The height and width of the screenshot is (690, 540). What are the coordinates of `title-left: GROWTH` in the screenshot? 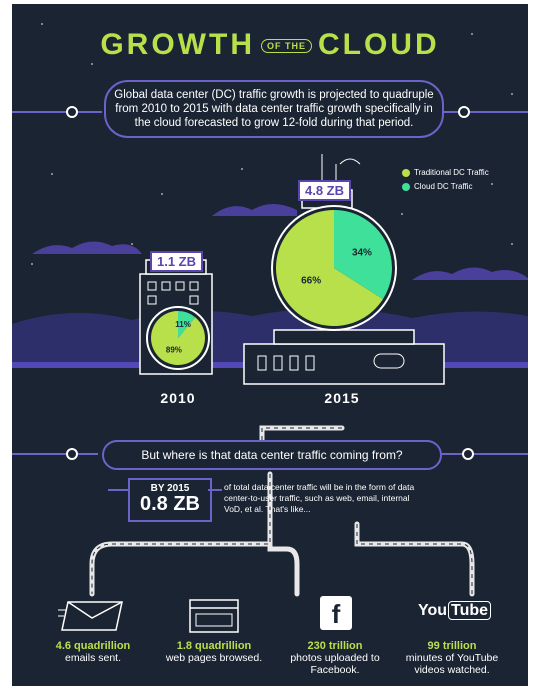 It's located at (177, 44).